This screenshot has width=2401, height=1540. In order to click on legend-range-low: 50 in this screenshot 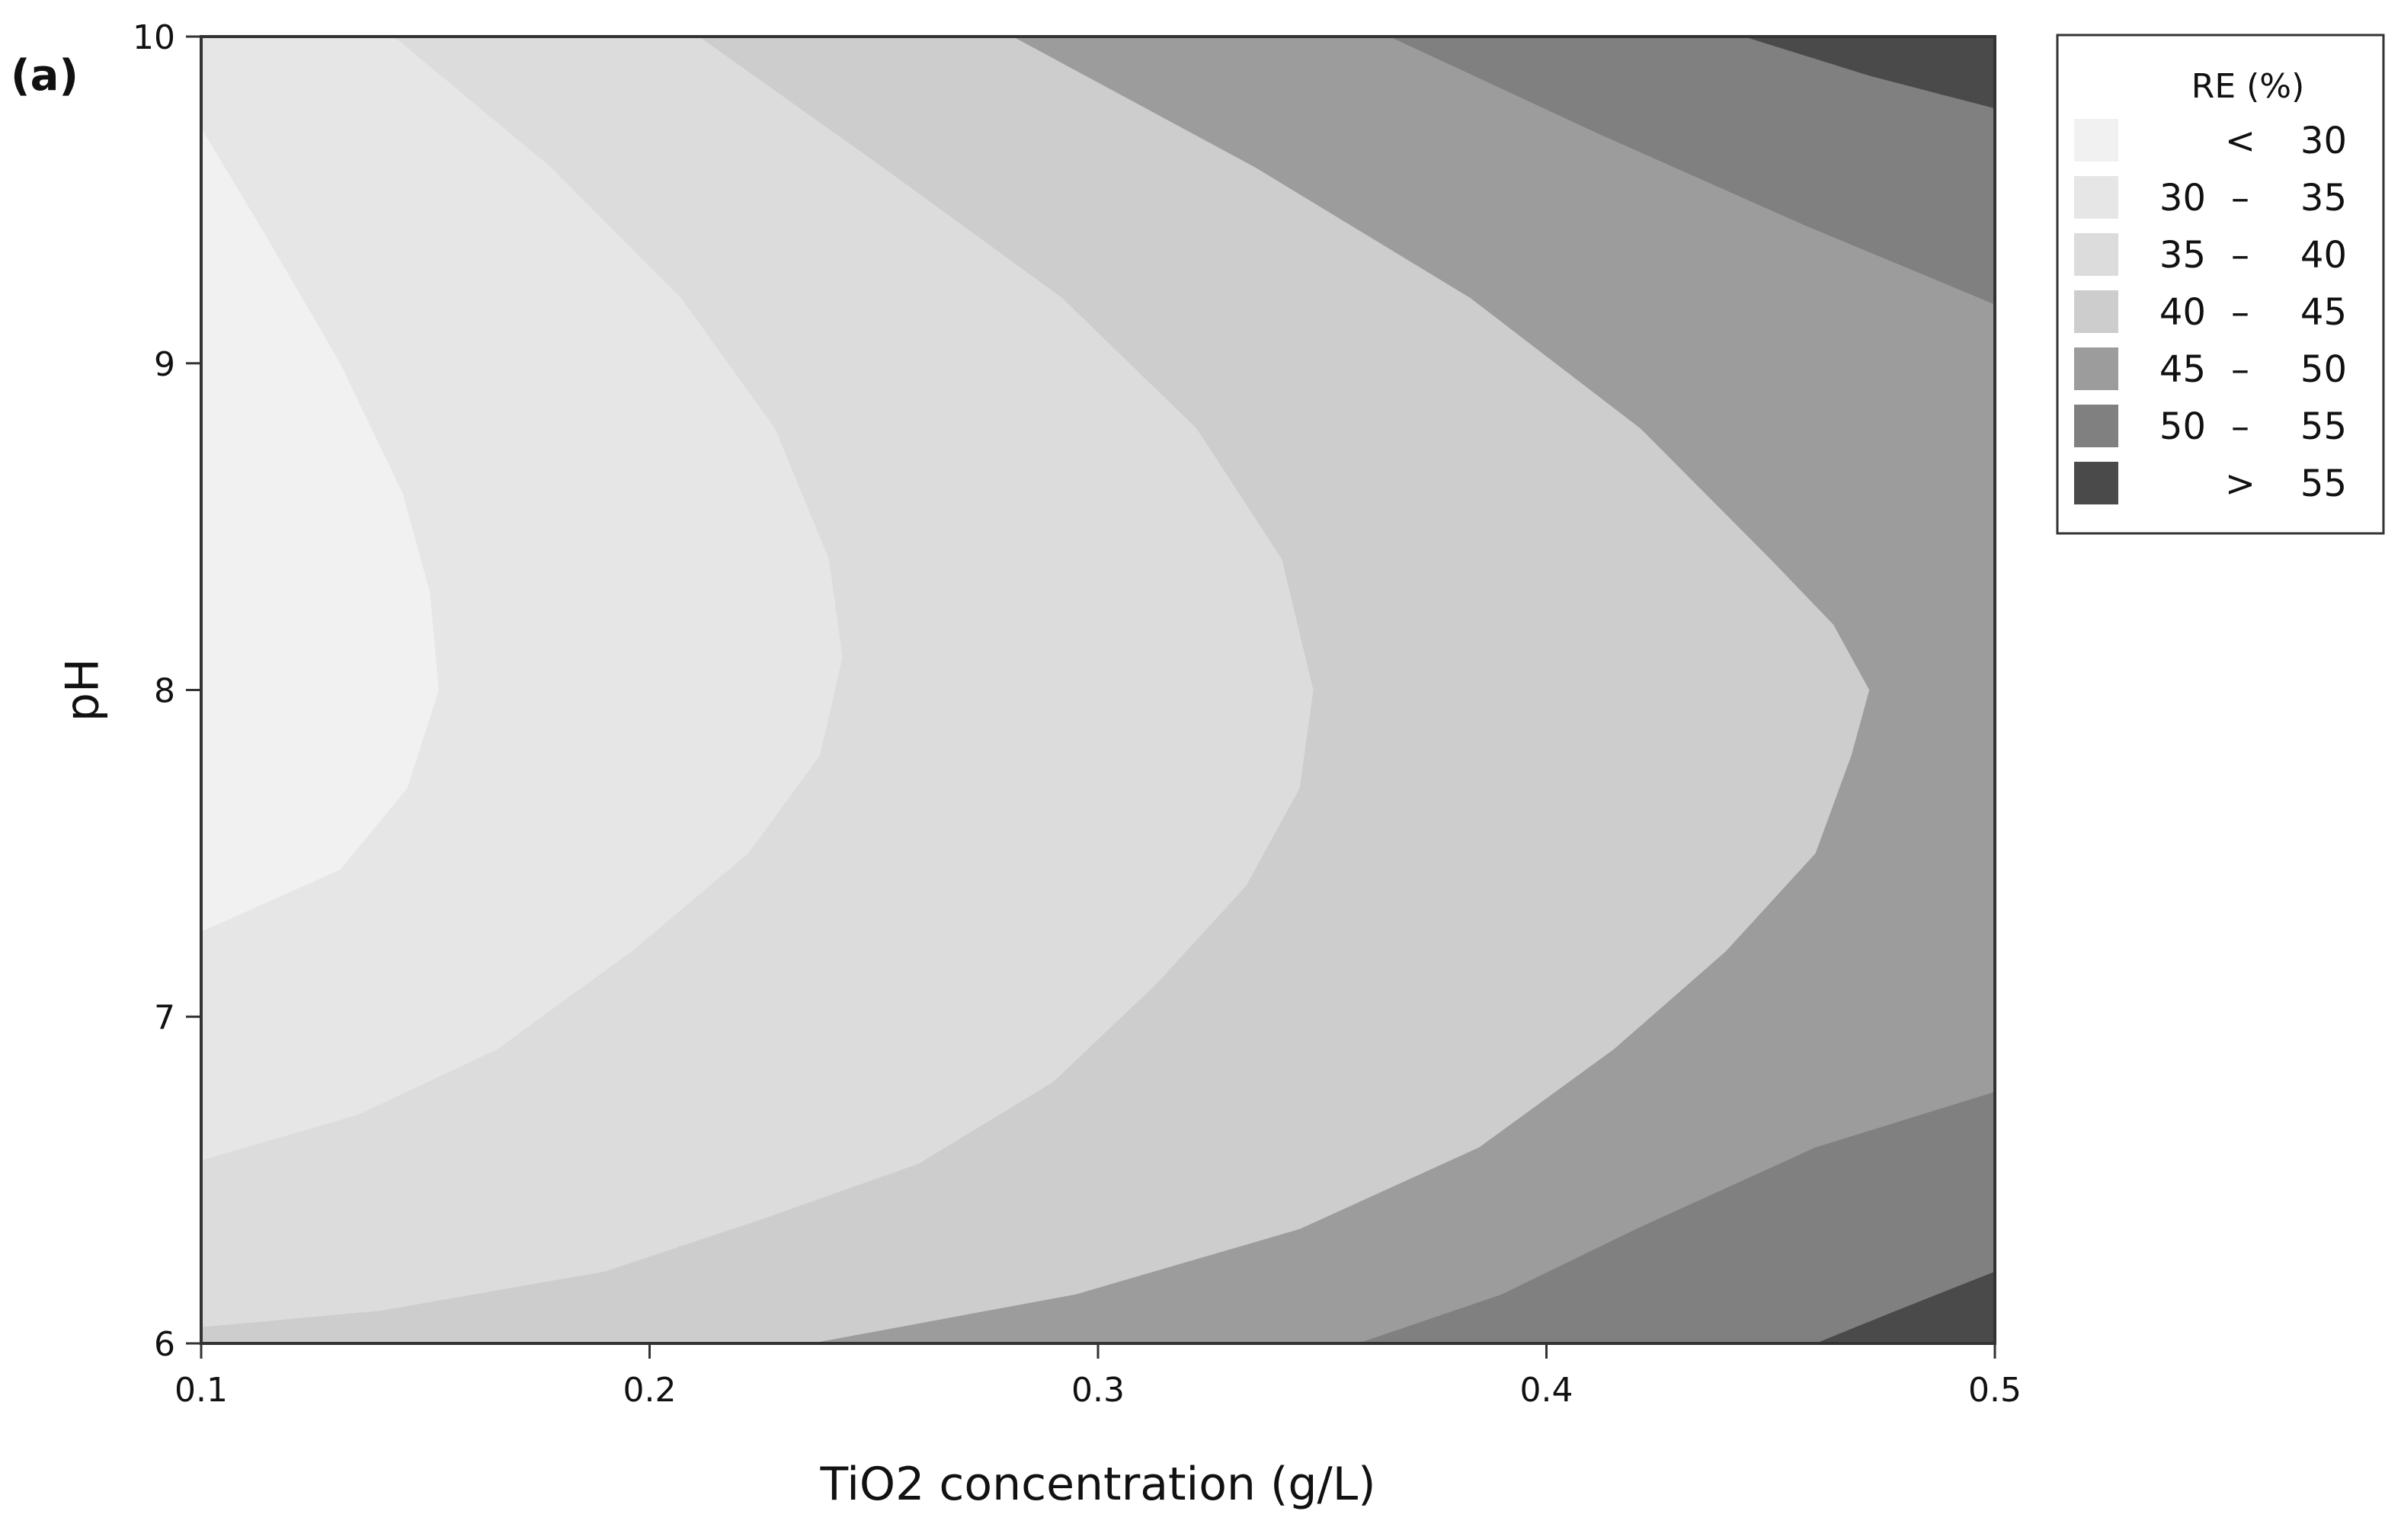, I will do `click(2182, 426)`.